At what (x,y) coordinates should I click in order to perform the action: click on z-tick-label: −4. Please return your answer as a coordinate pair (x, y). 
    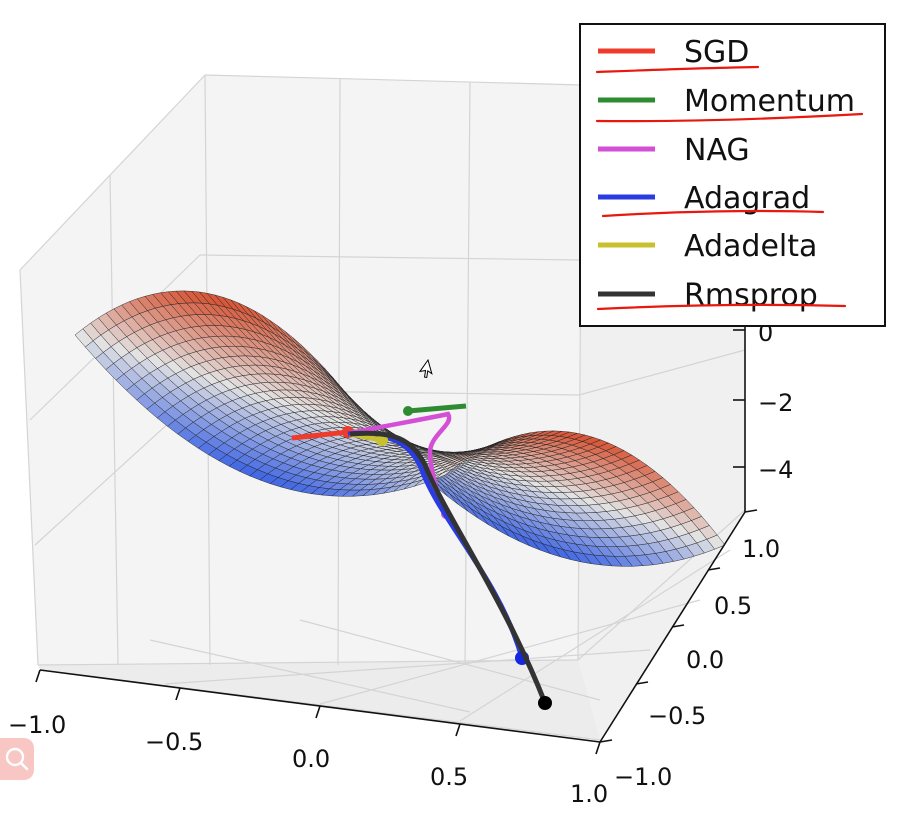
    Looking at the image, I should click on (775, 470).